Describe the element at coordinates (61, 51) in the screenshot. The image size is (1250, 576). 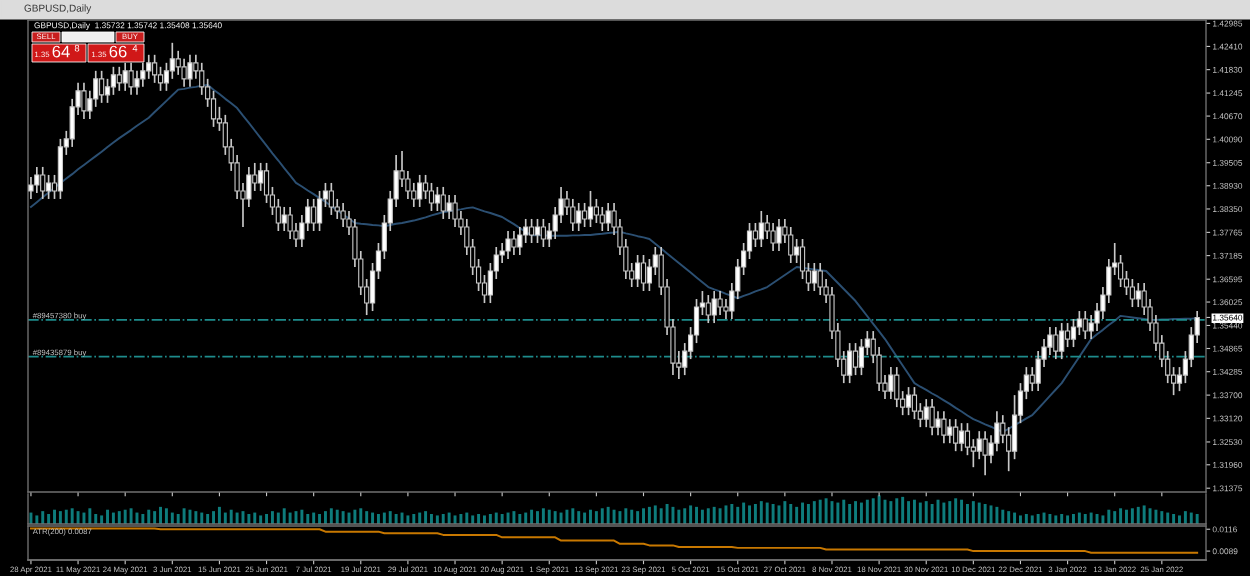
I see `annotation: 64` at that location.